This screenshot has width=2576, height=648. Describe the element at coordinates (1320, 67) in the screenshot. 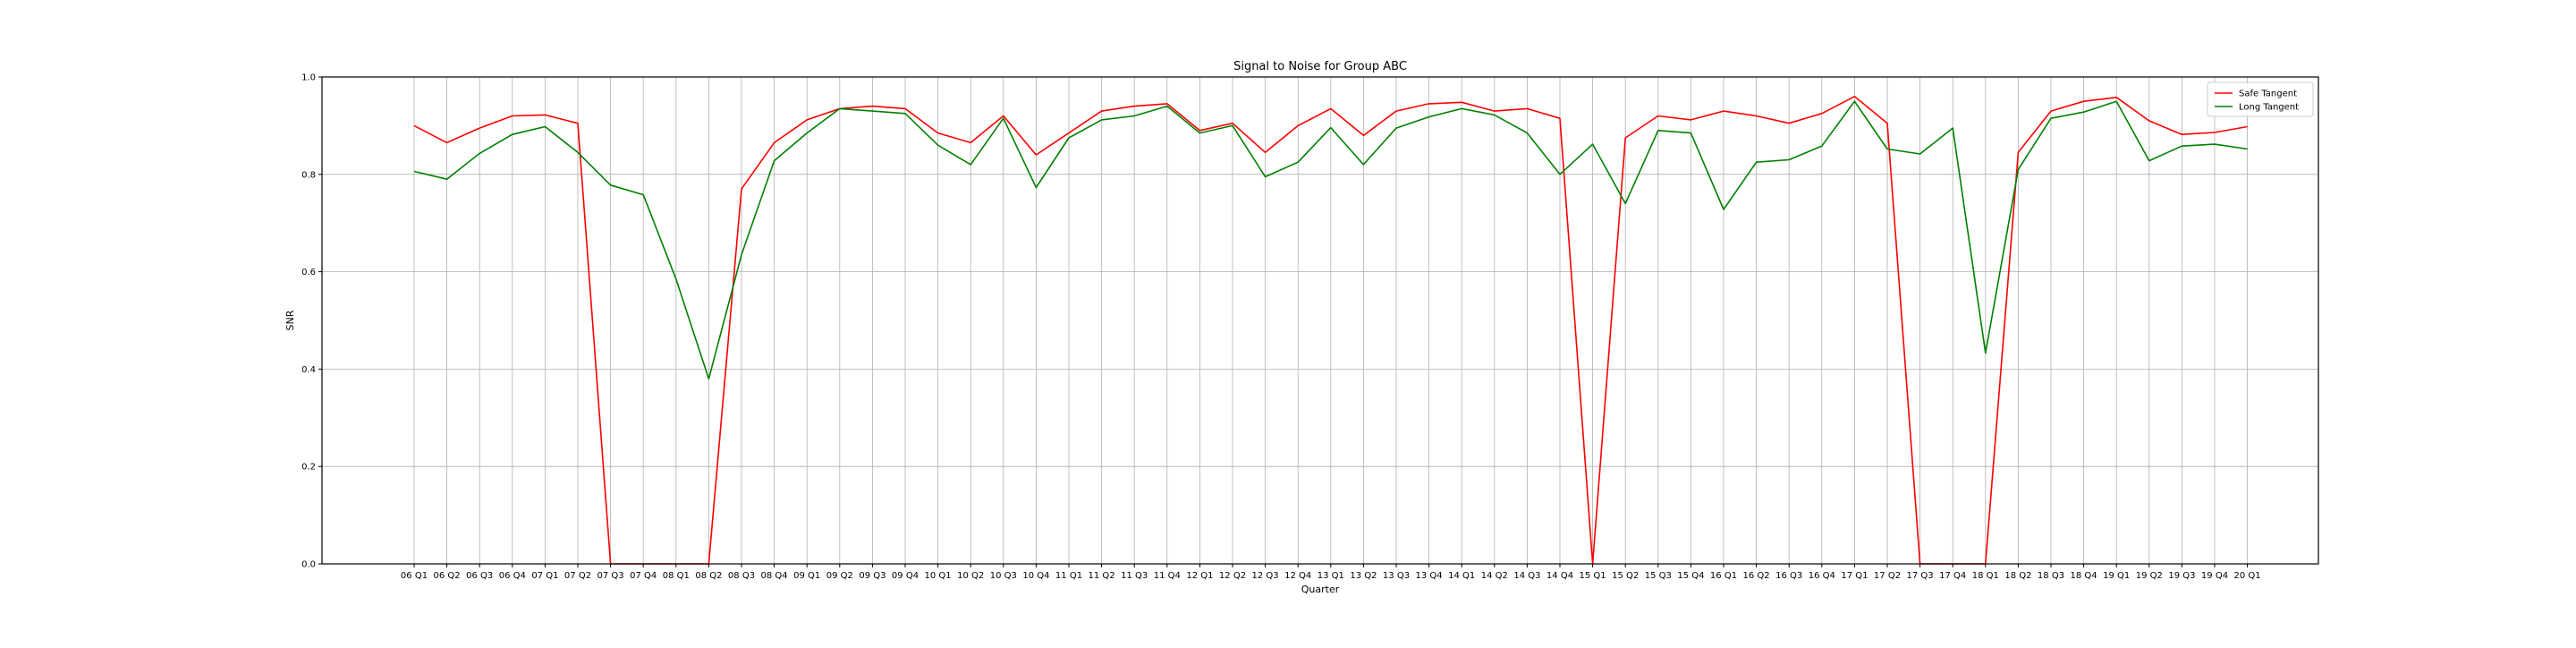

I see `chart-title: Signal to Noise for Group ABC` at that location.